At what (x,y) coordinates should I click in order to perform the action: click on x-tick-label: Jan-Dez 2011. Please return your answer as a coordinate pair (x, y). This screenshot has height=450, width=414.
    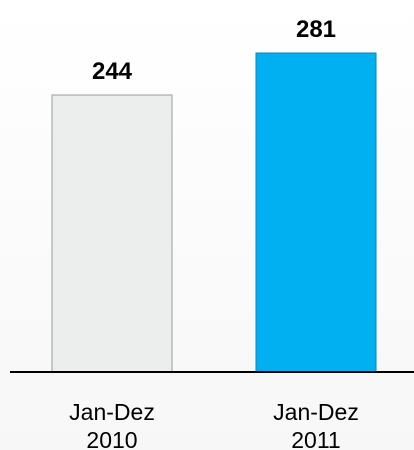
    Looking at the image, I should click on (316, 424).